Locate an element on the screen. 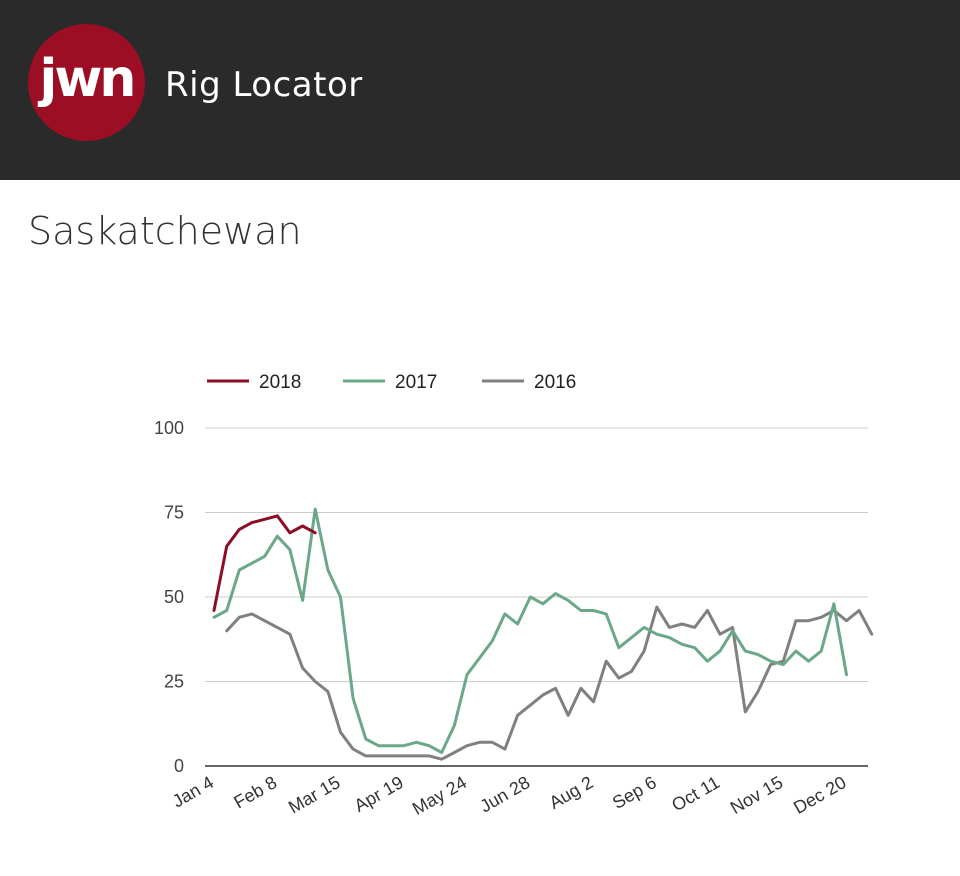 The height and width of the screenshot is (876, 960). jwn-logo: jwn is located at coordinates (86, 82).